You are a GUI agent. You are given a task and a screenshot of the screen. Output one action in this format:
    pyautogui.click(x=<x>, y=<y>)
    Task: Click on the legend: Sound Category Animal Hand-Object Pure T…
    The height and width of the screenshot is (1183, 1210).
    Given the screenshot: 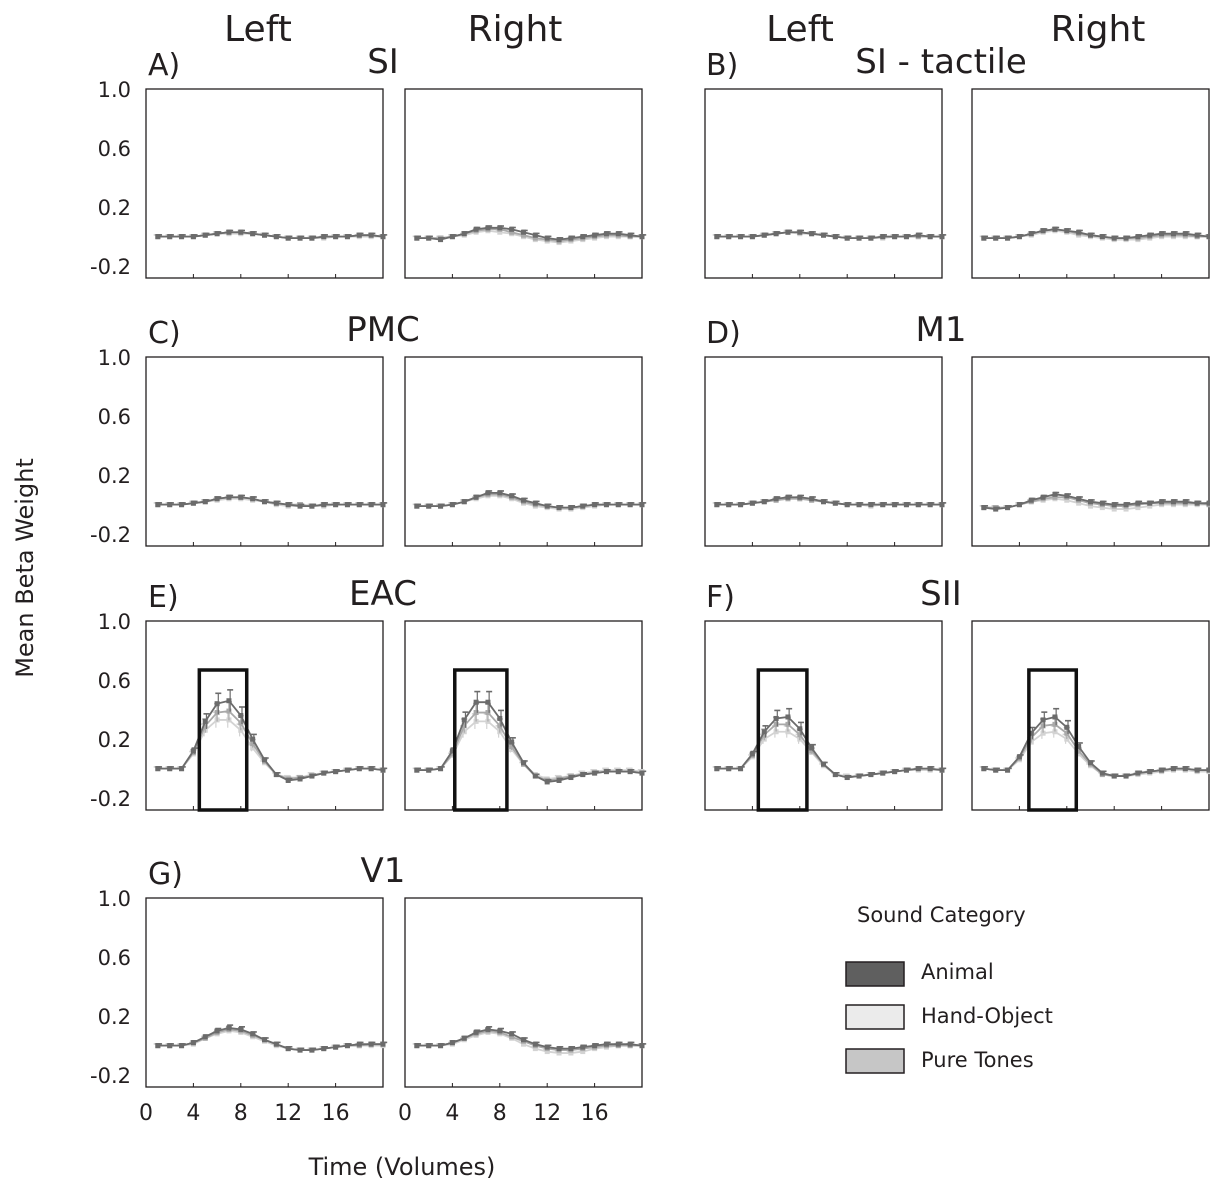 What is the action you would take?
    pyautogui.click(x=949, y=988)
    